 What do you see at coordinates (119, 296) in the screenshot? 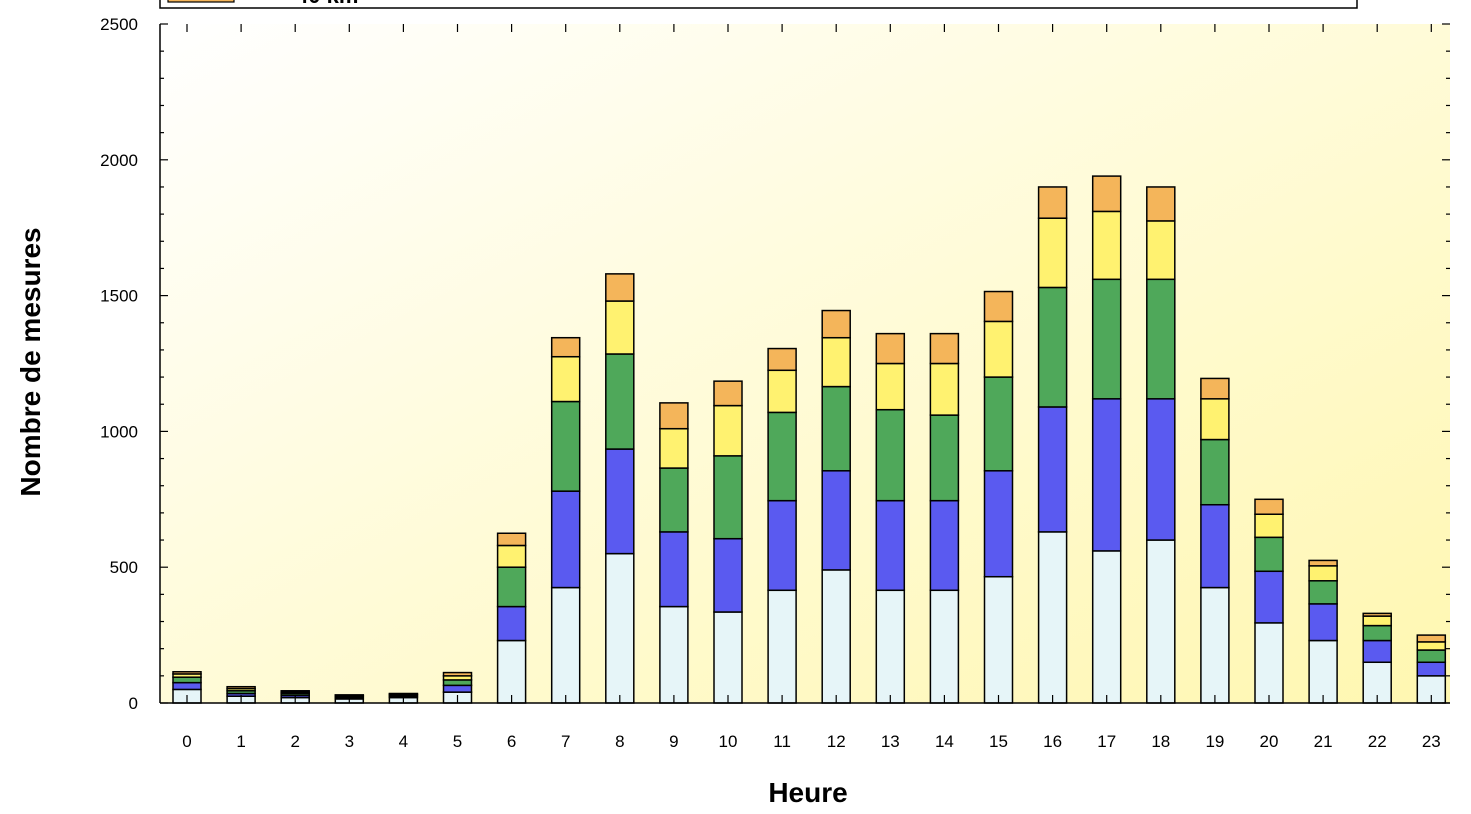
I see `y-tick-label-1500: 1500` at bounding box center [119, 296].